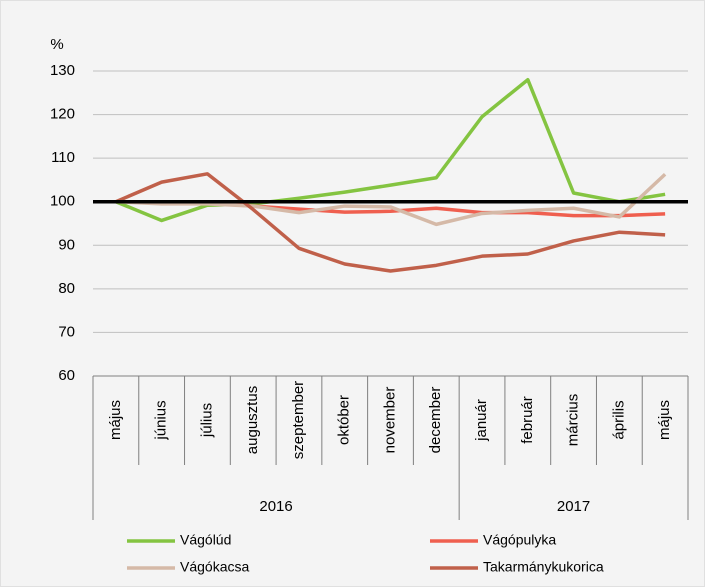 The image size is (705, 587). What do you see at coordinates (56, 44) in the screenshot?
I see `y-axis-label: %` at bounding box center [56, 44].